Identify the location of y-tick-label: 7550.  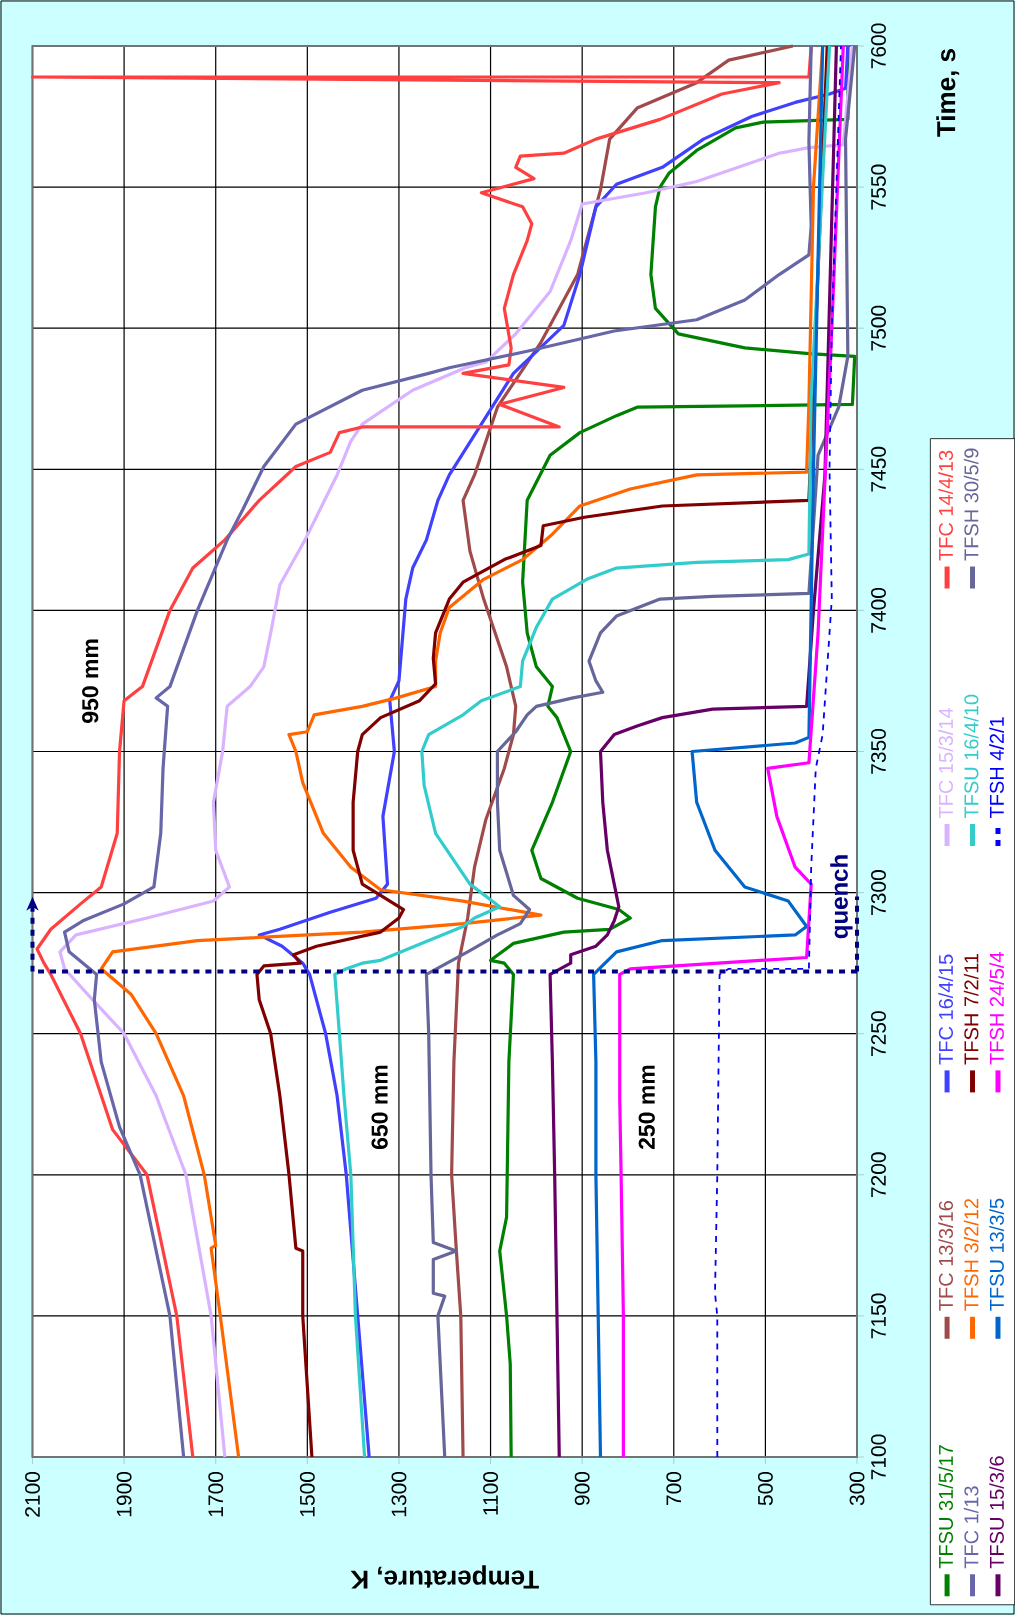
(878, 187).